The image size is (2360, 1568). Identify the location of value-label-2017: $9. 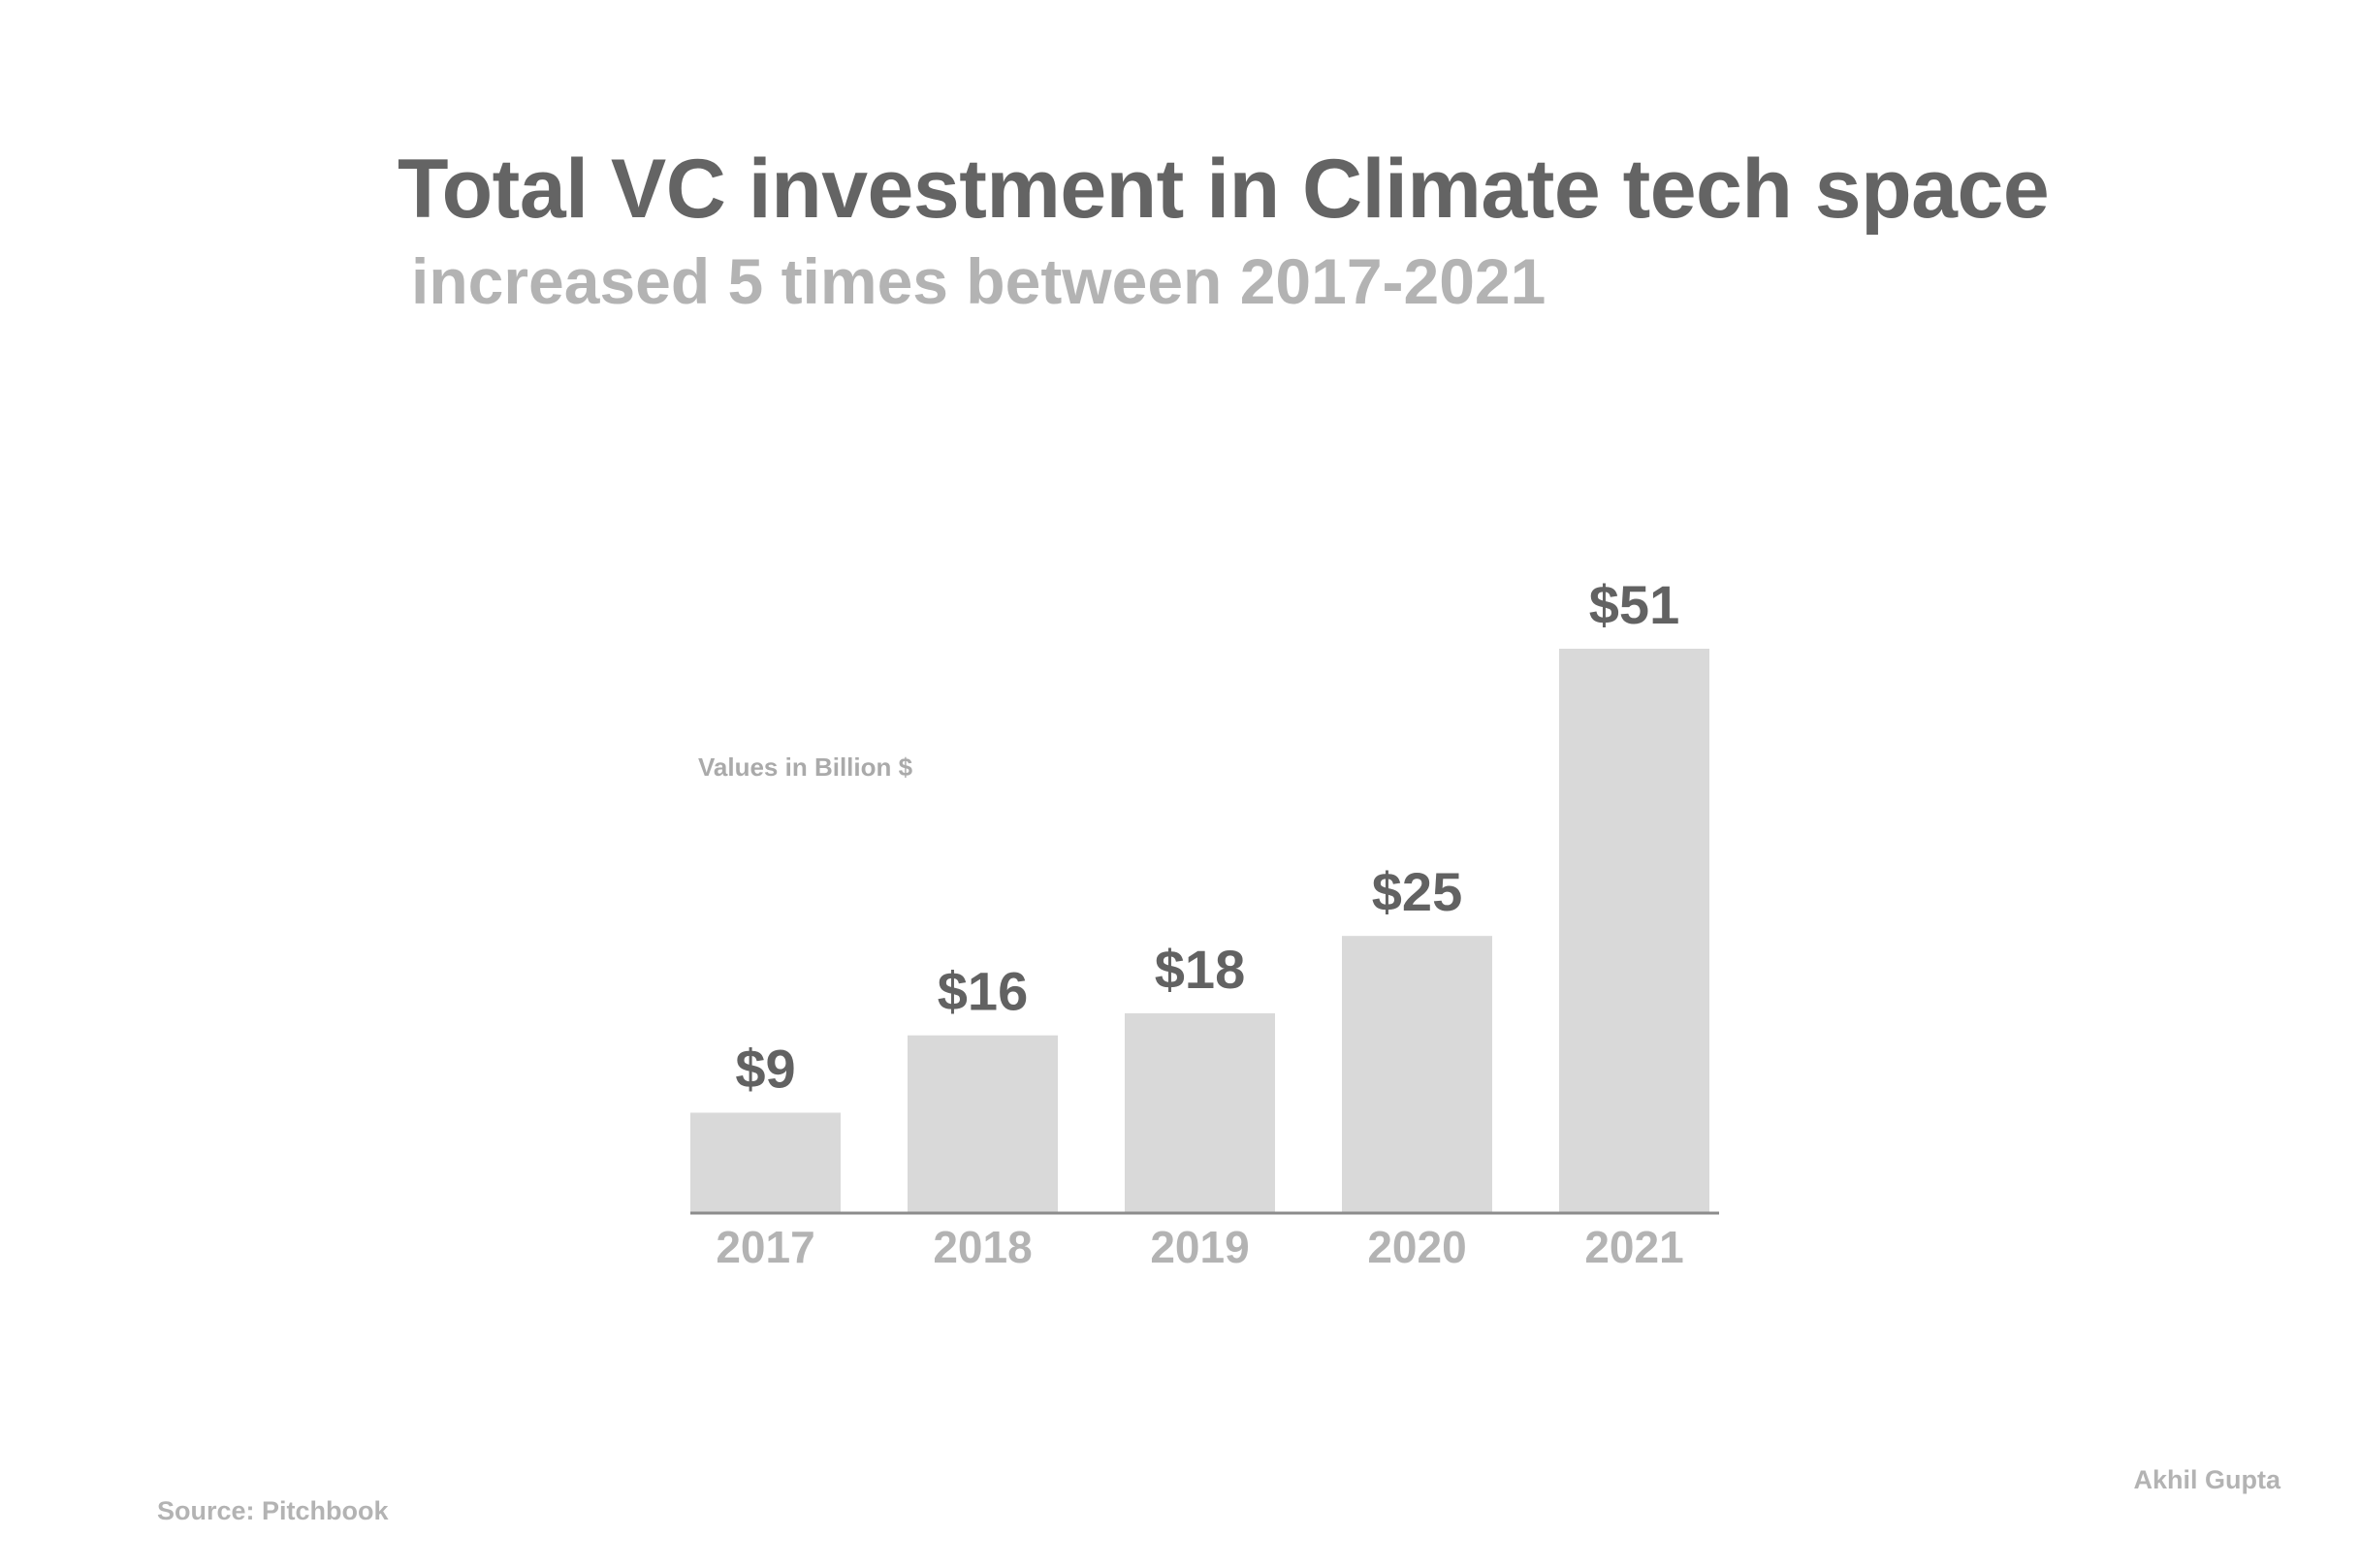
(765, 1068).